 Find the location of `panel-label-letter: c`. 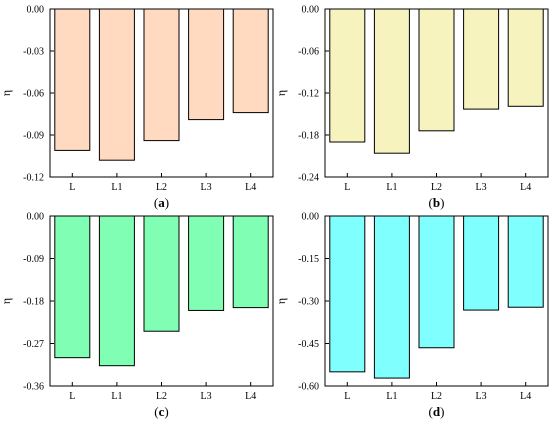

panel-label-letter: c is located at coordinates (162, 411).